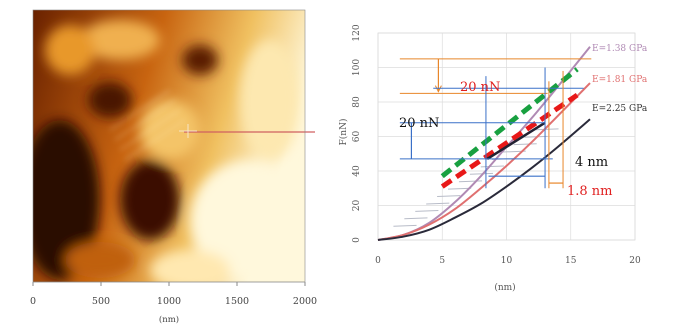 Image resolution: width=675 pixels, height=326 pixels. What do you see at coordinates (357, 102) in the screenshot?
I see `y-tick-label: 80` at bounding box center [357, 102].